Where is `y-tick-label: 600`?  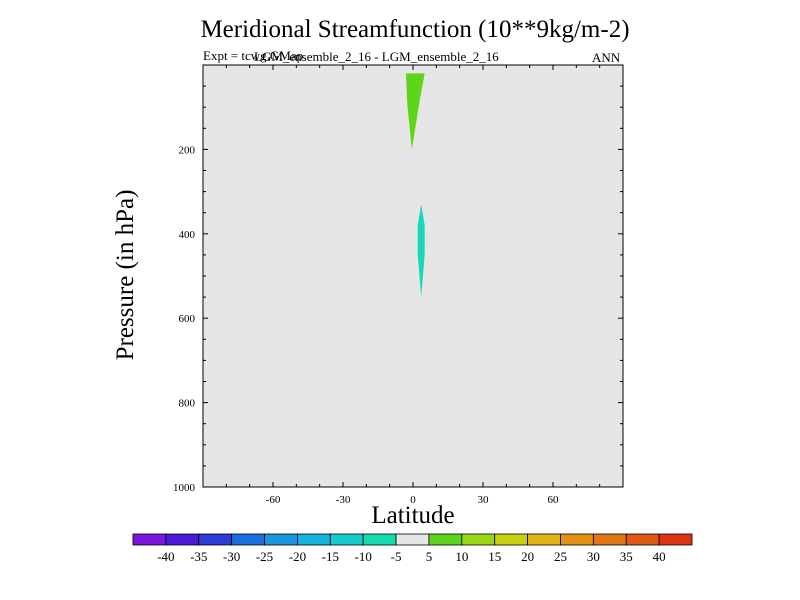
y-tick-label: 600 is located at coordinates (187, 319).